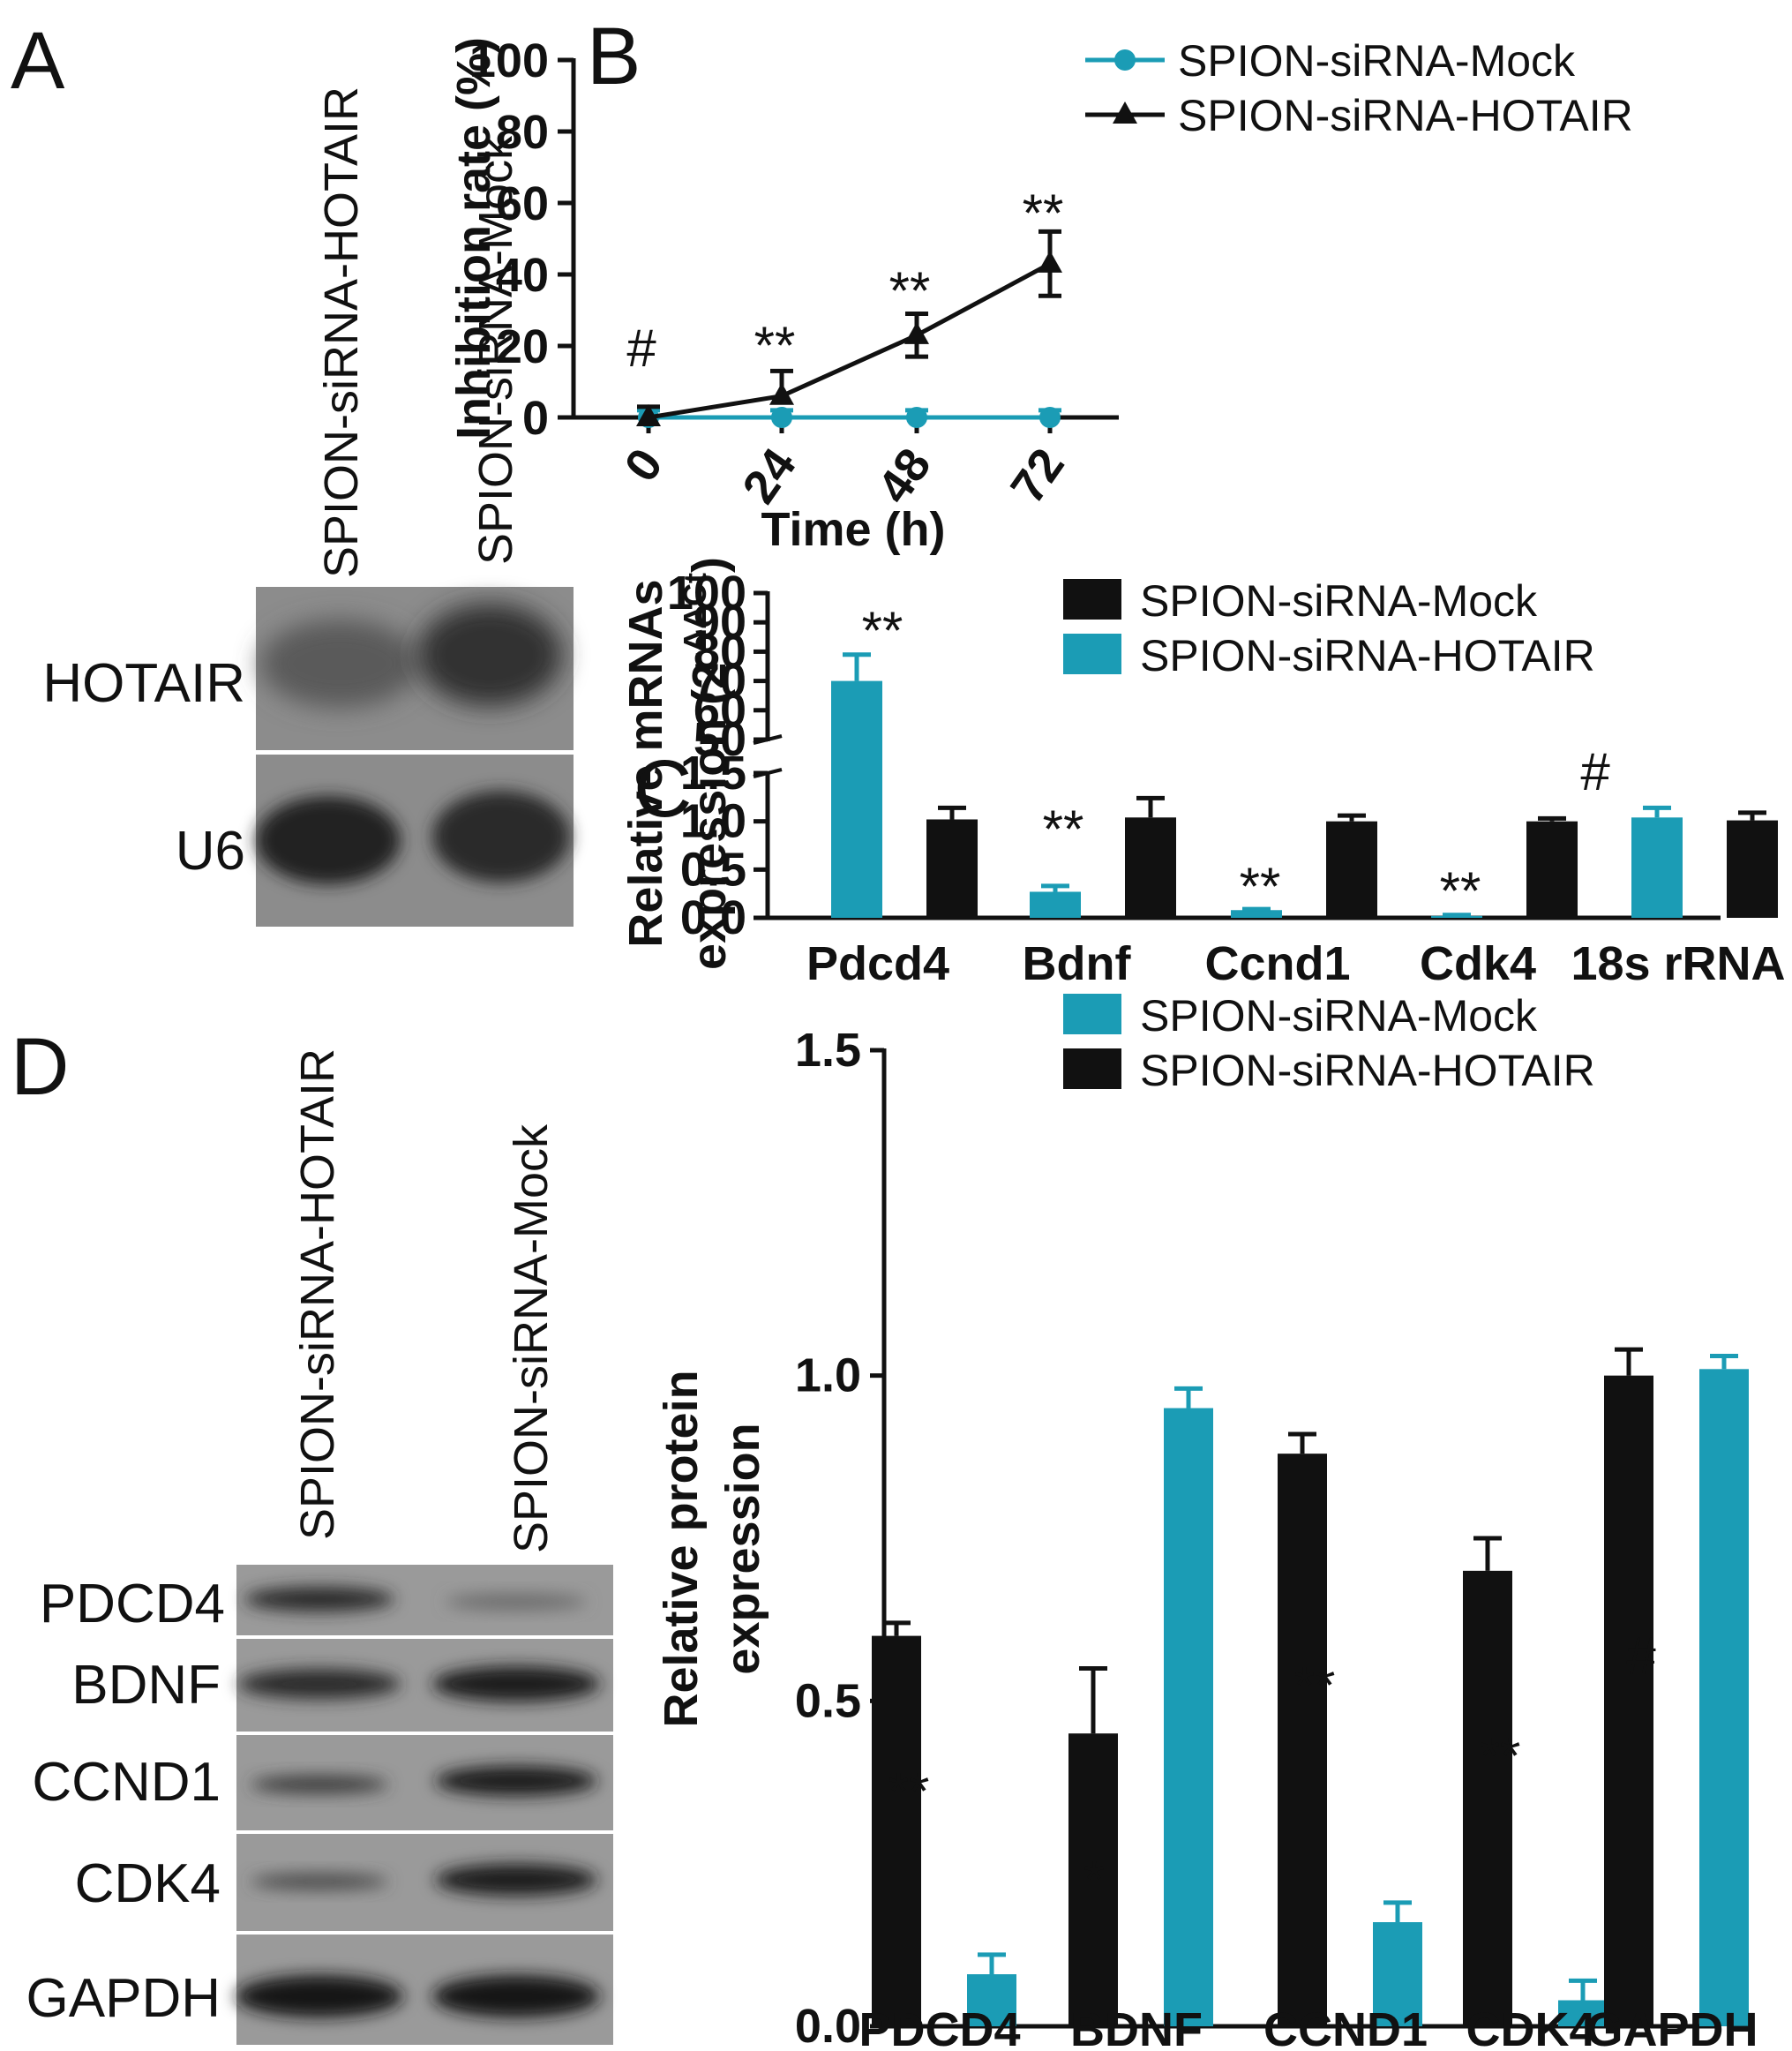  Describe the element at coordinates (713, 773) in the screenshot. I see `chart-c-y-tick-label: 1.5` at that location.